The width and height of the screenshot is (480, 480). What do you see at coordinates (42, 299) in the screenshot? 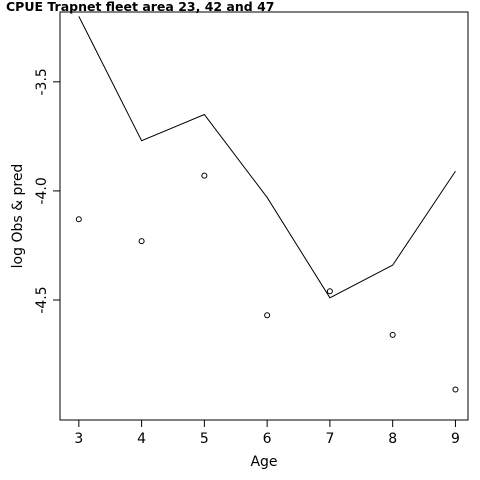
I see `y-tick-label: -4.5` at bounding box center [42, 299].